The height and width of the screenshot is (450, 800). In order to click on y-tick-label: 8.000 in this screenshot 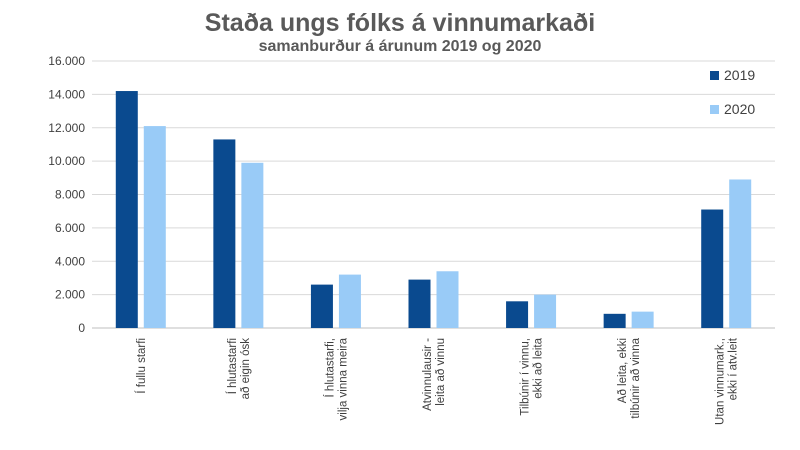, I will do `click(70, 195)`.